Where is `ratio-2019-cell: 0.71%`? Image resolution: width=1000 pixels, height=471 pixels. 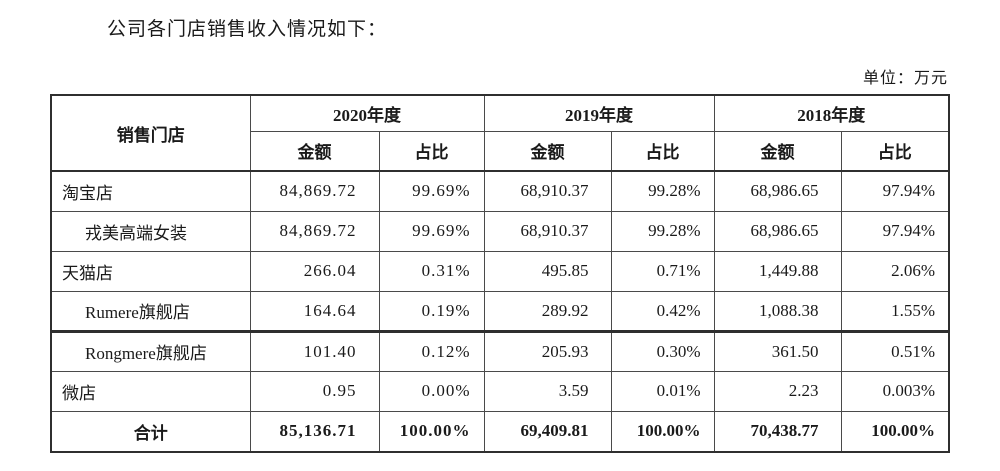 ratio-2019-cell: 0.71% is located at coordinates (662, 271).